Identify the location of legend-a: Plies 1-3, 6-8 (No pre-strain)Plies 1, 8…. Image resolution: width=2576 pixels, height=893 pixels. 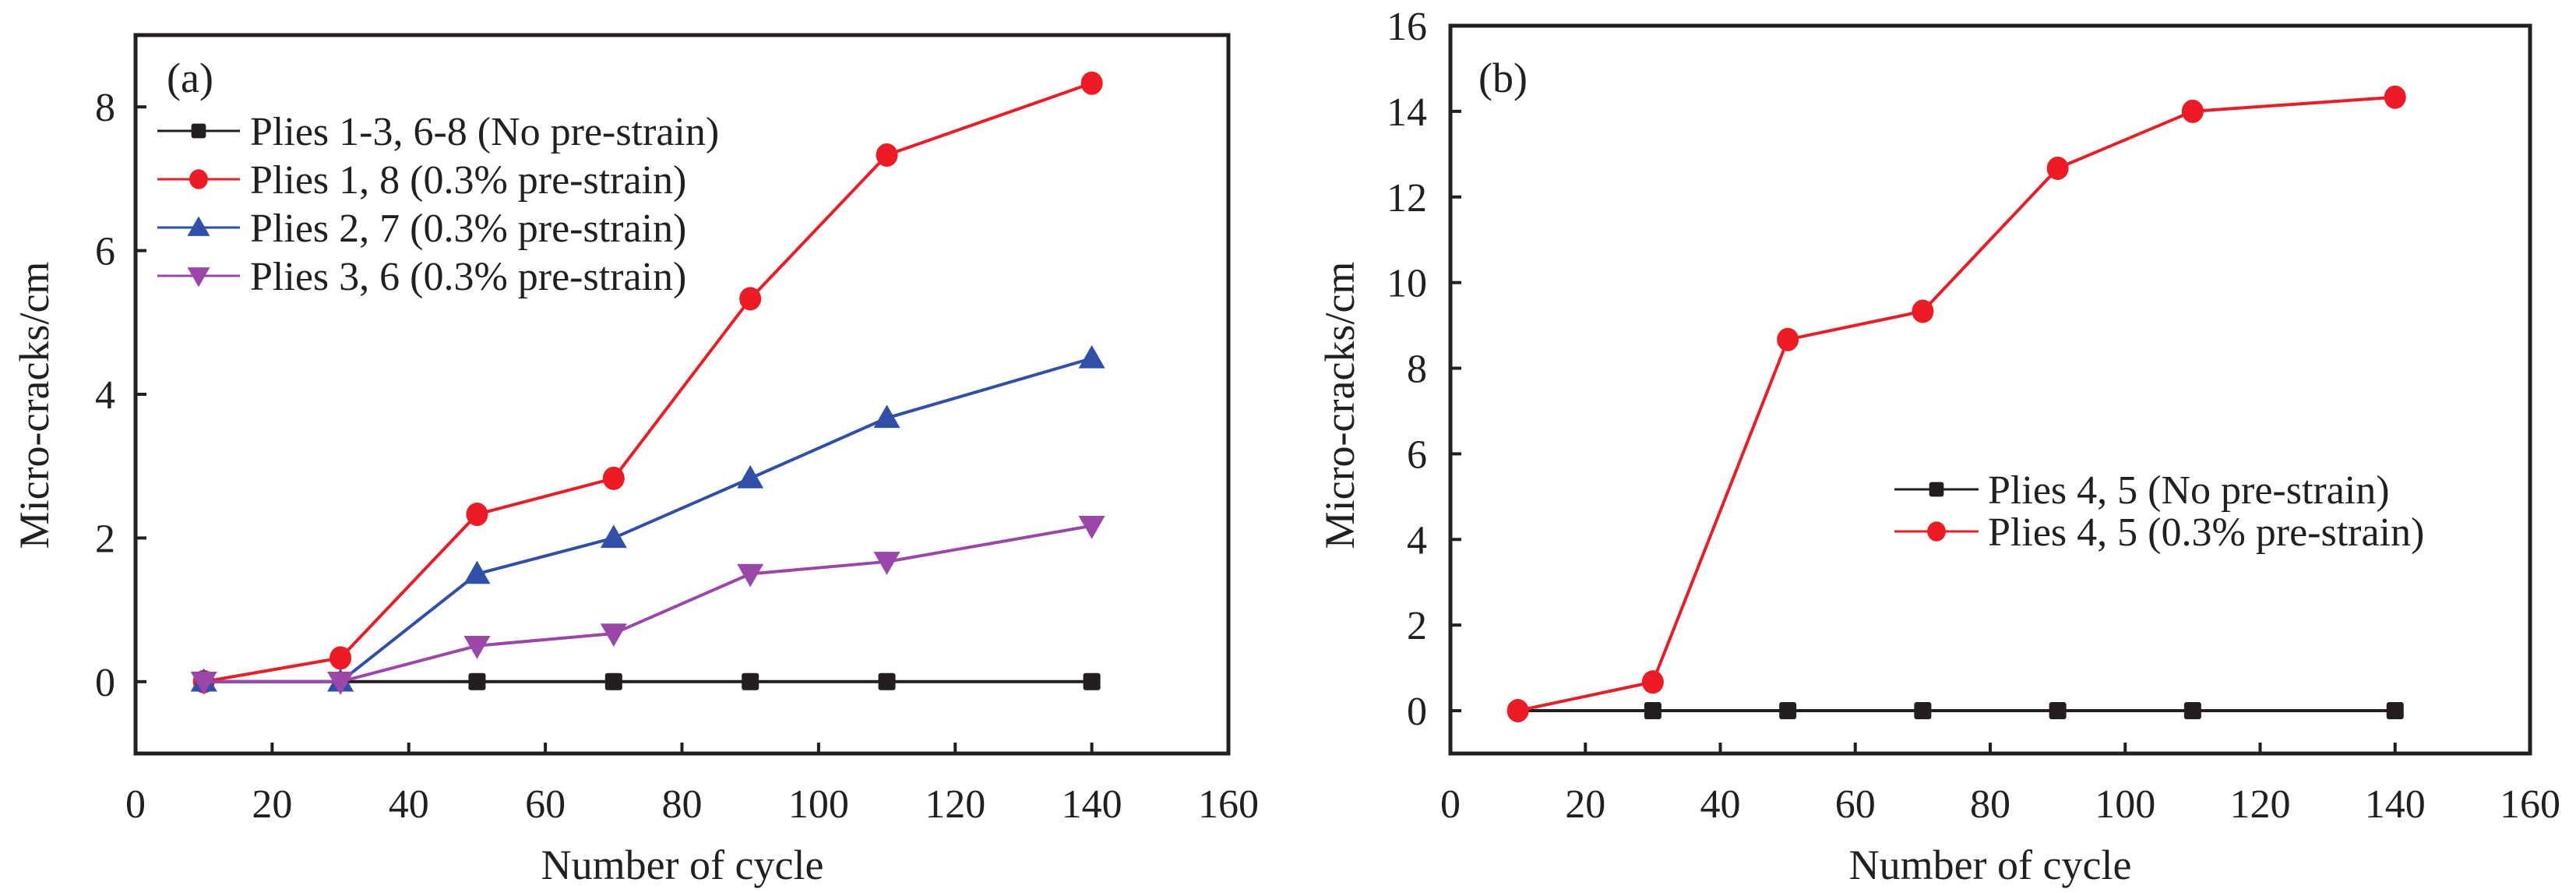
(438, 204).